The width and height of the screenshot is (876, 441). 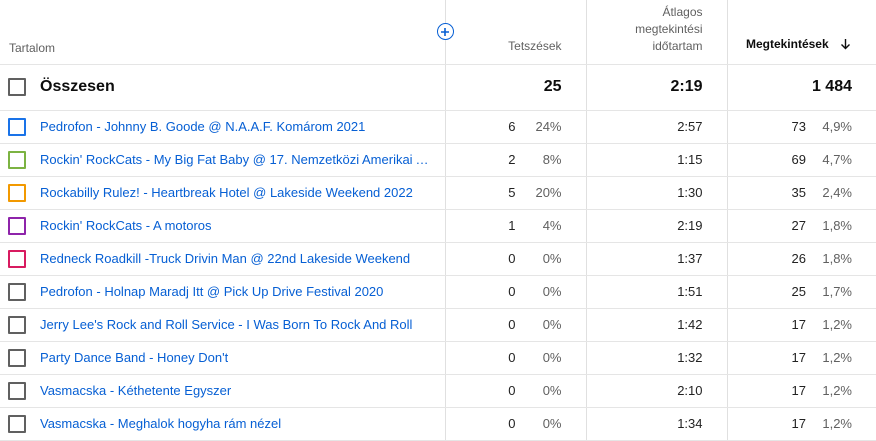 What do you see at coordinates (798, 126) in the screenshot?
I see `row-views: 73` at bounding box center [798, 126].